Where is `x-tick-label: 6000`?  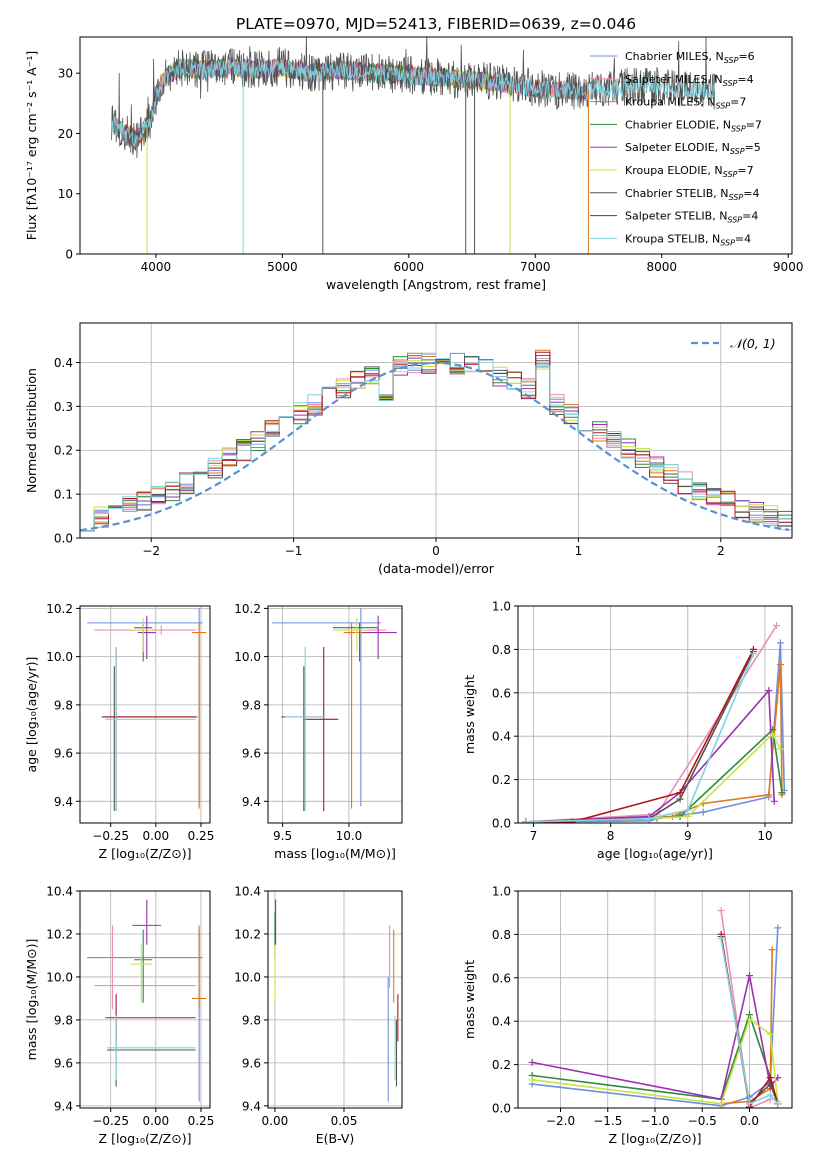 x-tick-label: 6000 is located at coordinates (409, 267).